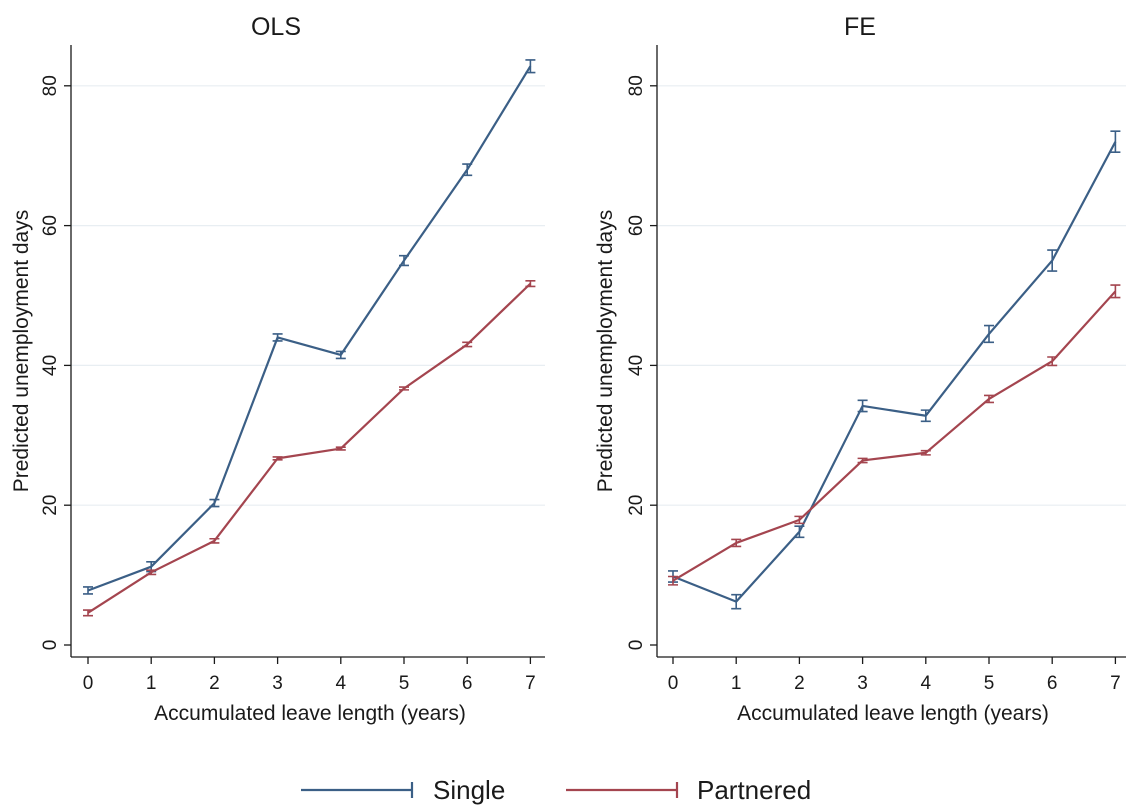  What do you see at coordinates (310, 713) in the screenshot?
I see `ols-x-axis-title: Accumulated leave length (years)` at bounding box center [310, 713].